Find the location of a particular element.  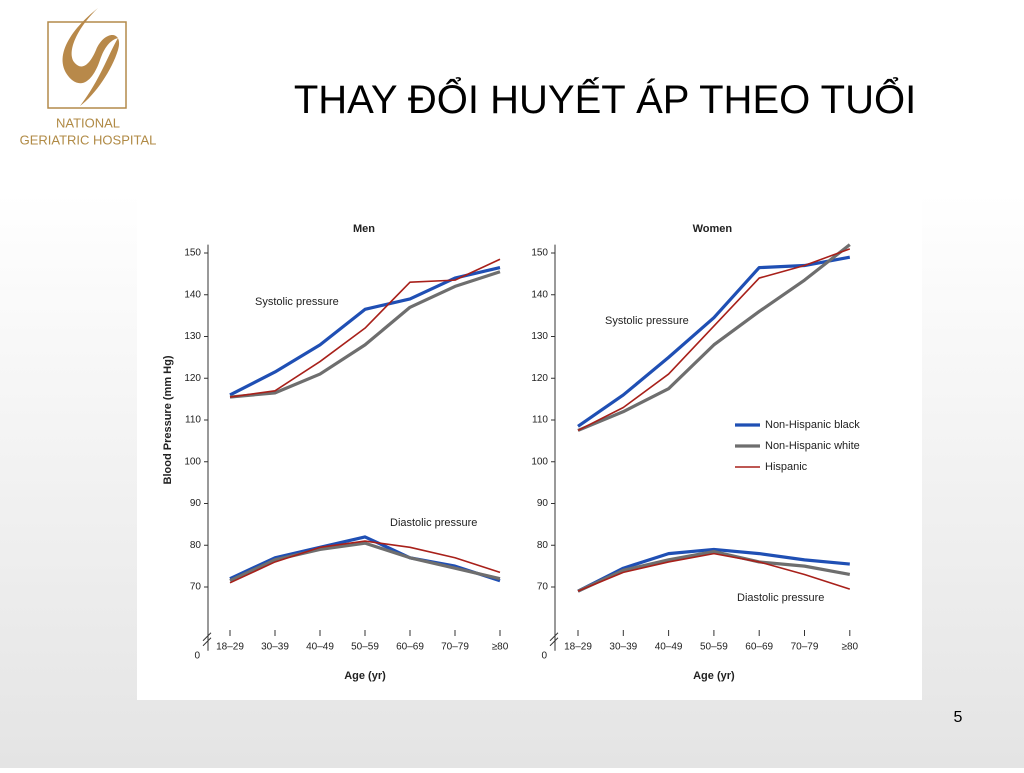

legend-label: Non-Hispanic black is located at coordinates (812, 425).